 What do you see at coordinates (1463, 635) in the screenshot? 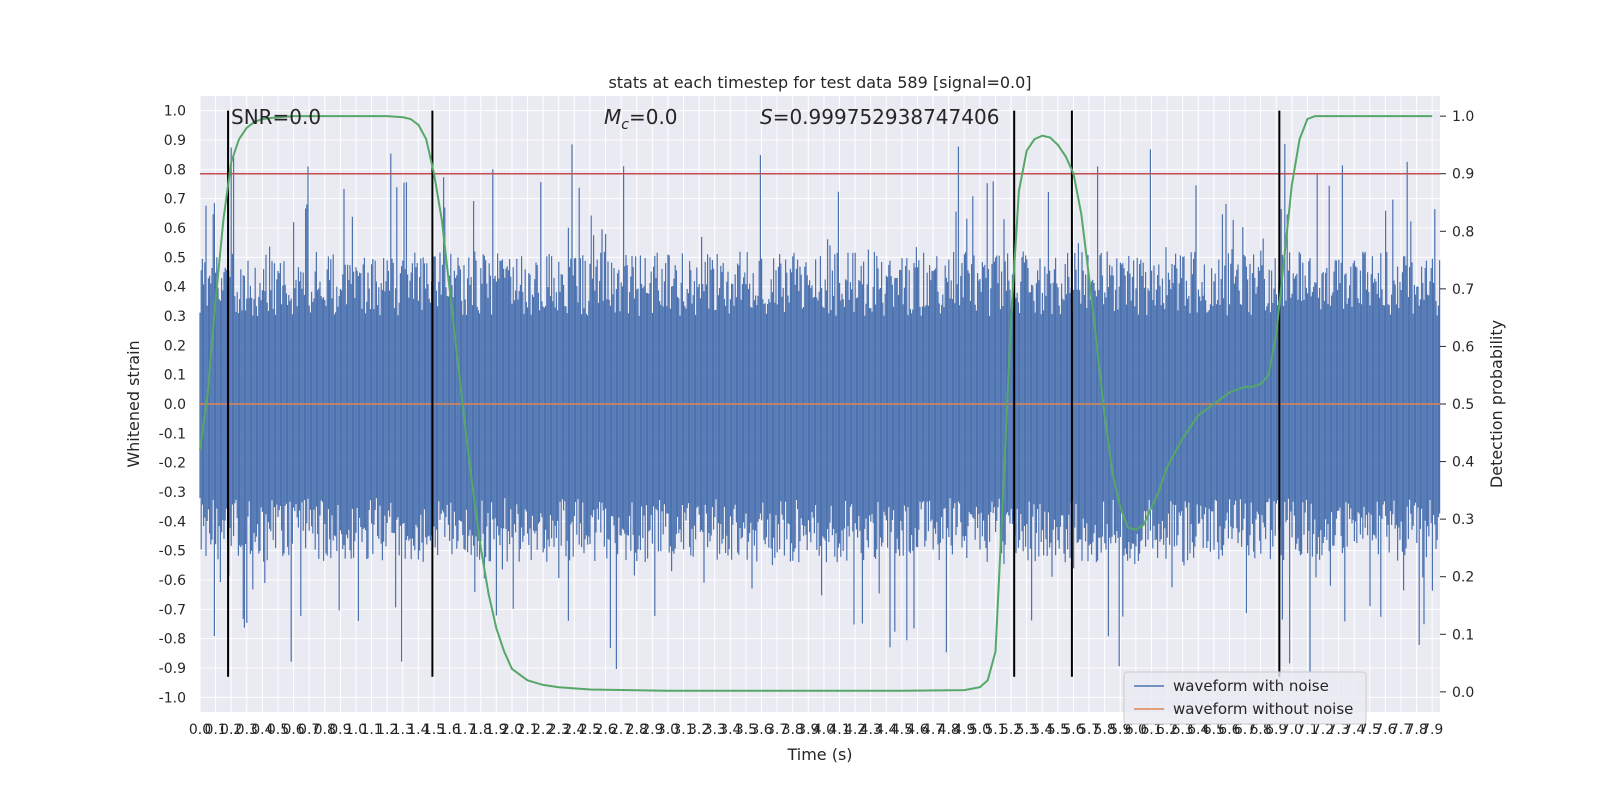
I see `y2-tick-label: 0.1` at bounding box center [1463, 635].